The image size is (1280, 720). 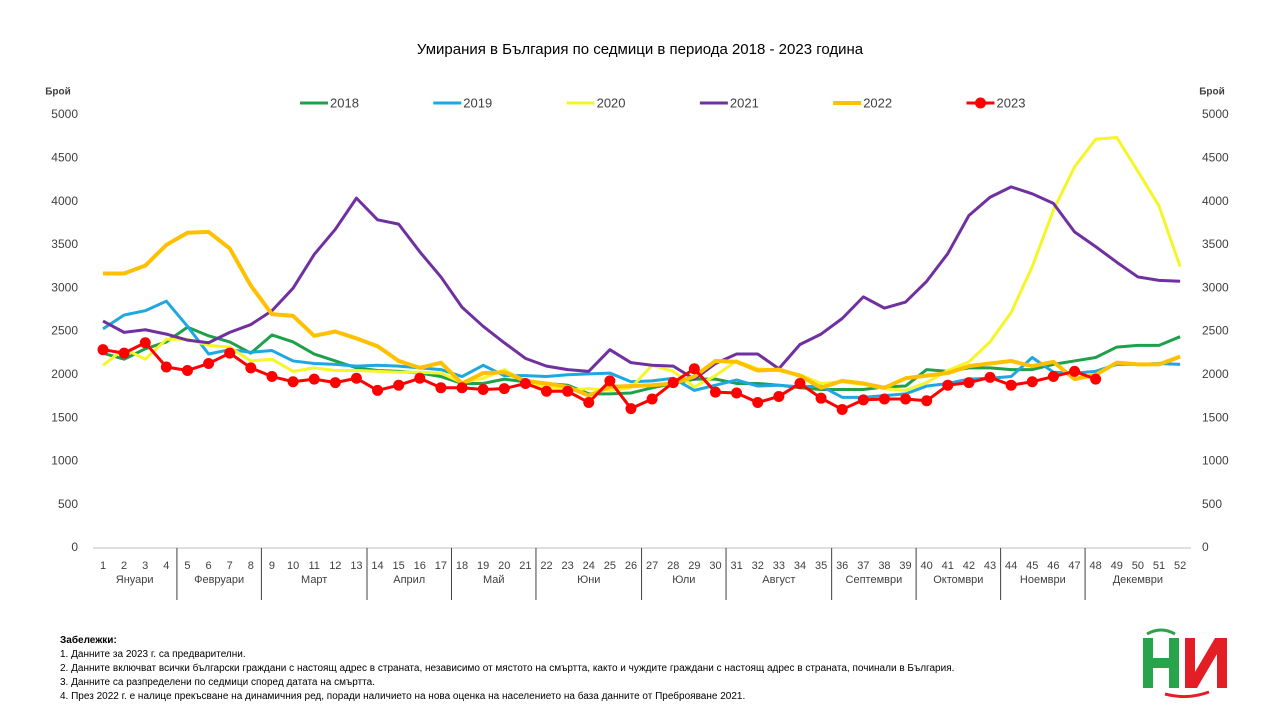 What do you see at coordinates (588, 580) in the screenshot?
I see `month-label: Юни` at bounding box center [588, 580].